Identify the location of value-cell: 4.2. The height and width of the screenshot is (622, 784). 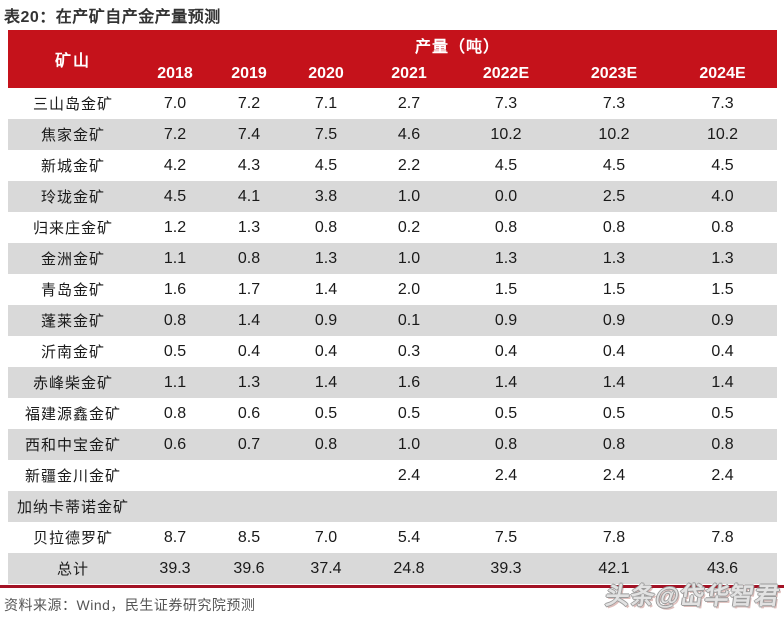
(175, 165).